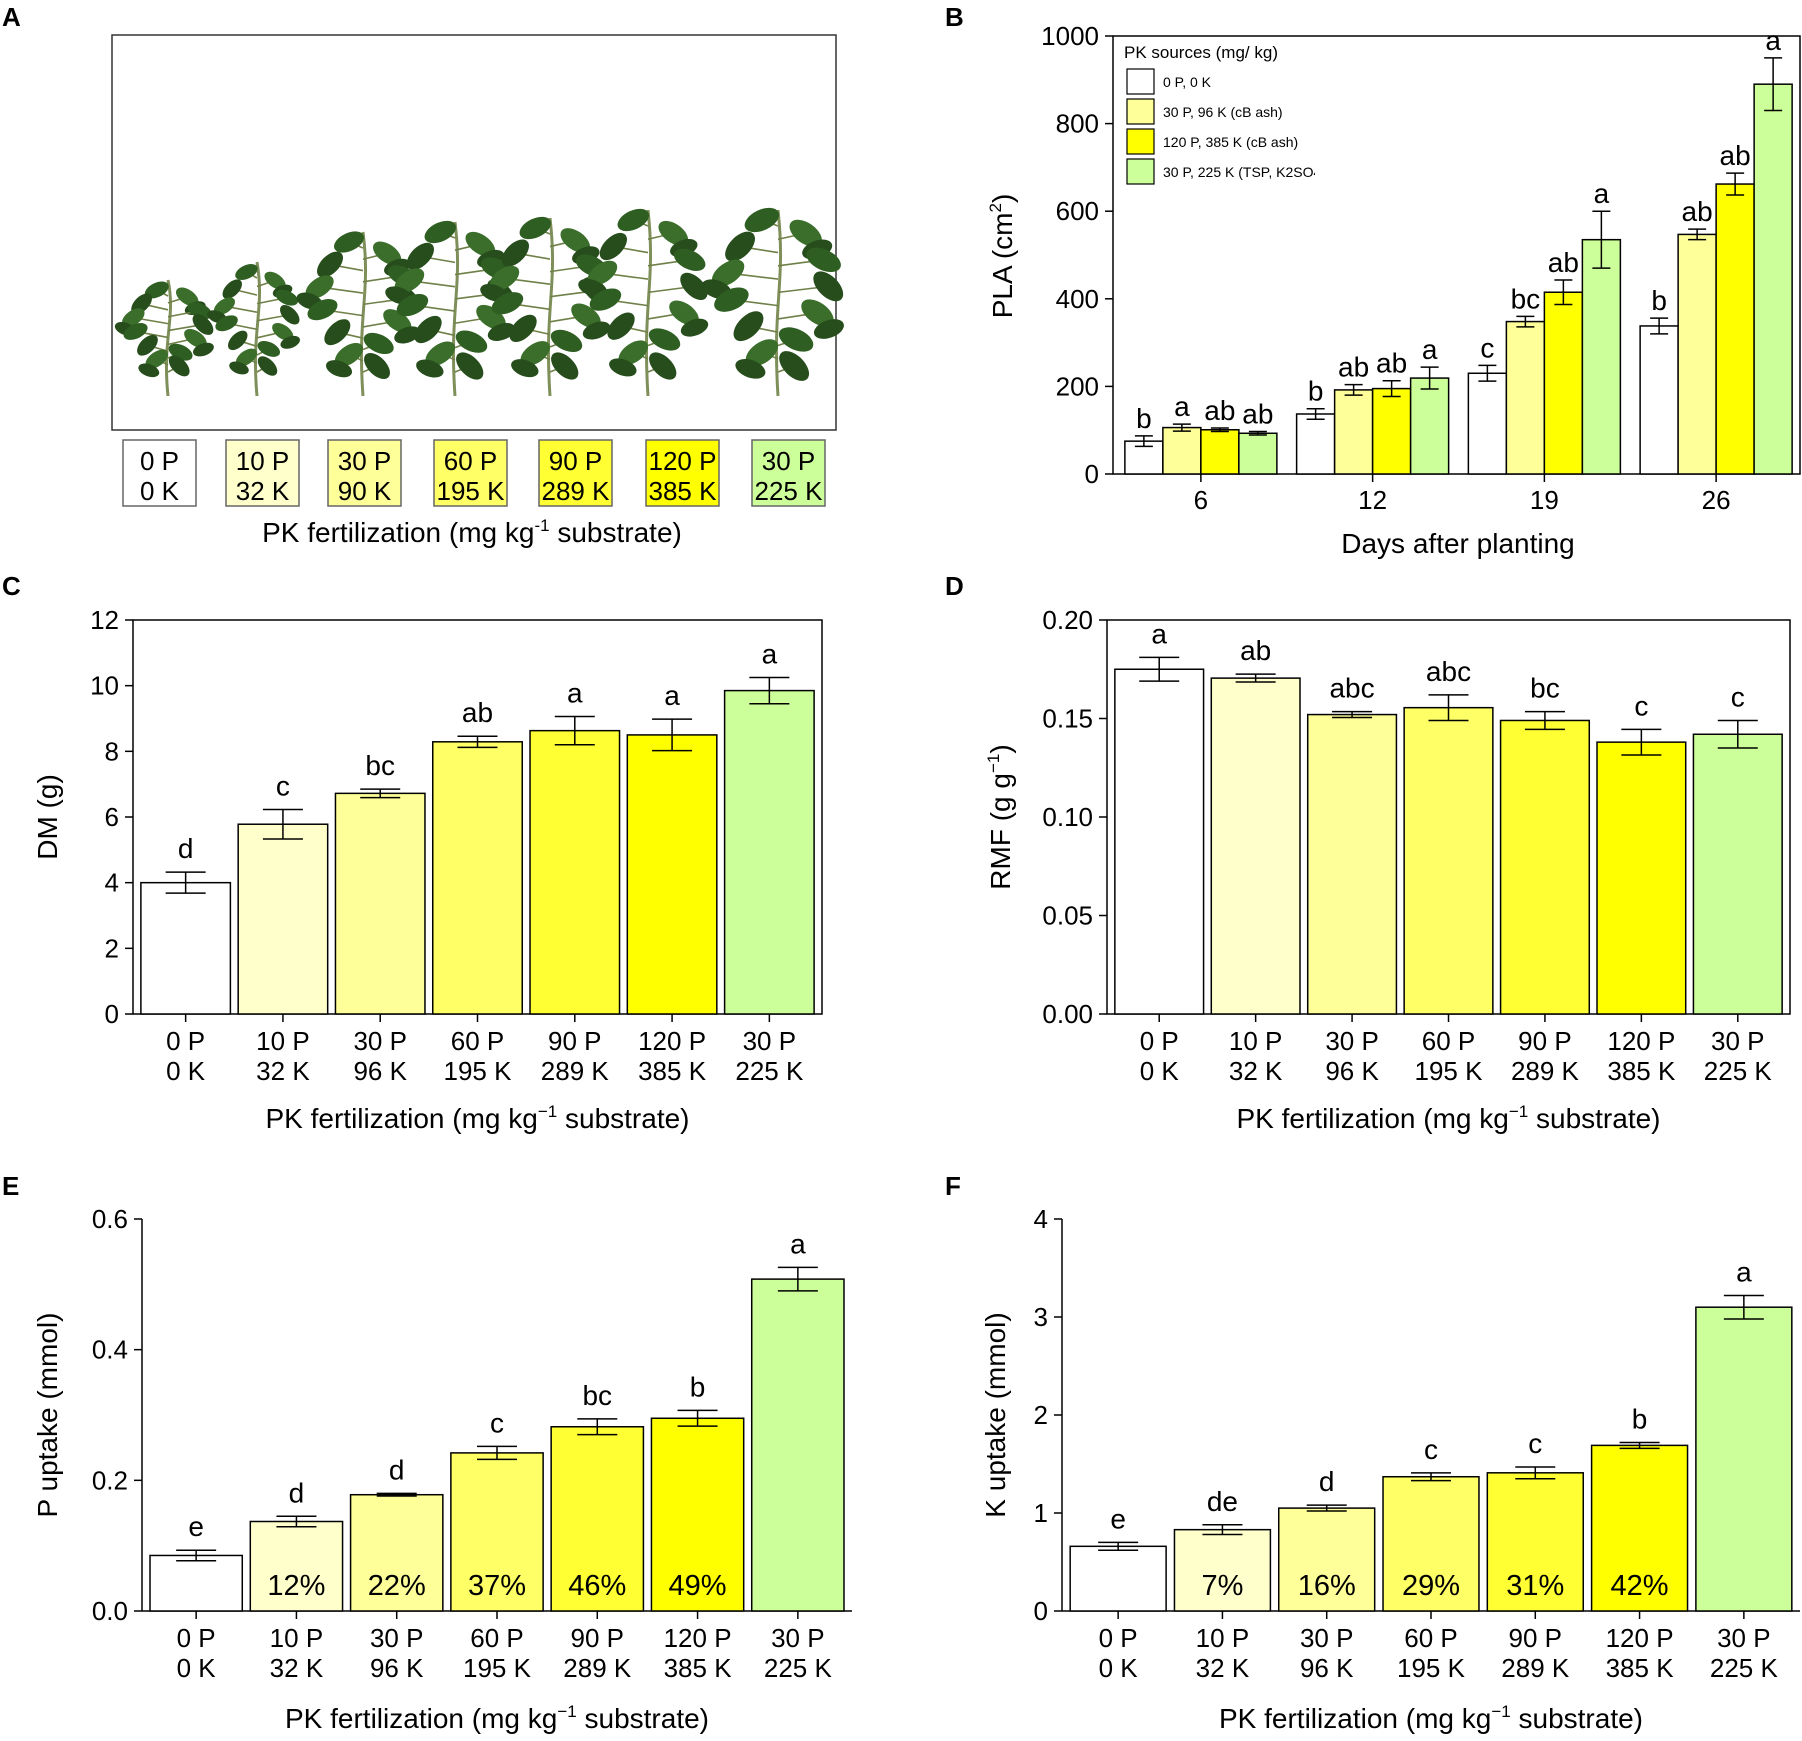 This screenshot has width=1802, height=1741. Describe the element at coordinates (110, 1350) in the screenshot. I see `y-tick-label: 0.4` at that location.